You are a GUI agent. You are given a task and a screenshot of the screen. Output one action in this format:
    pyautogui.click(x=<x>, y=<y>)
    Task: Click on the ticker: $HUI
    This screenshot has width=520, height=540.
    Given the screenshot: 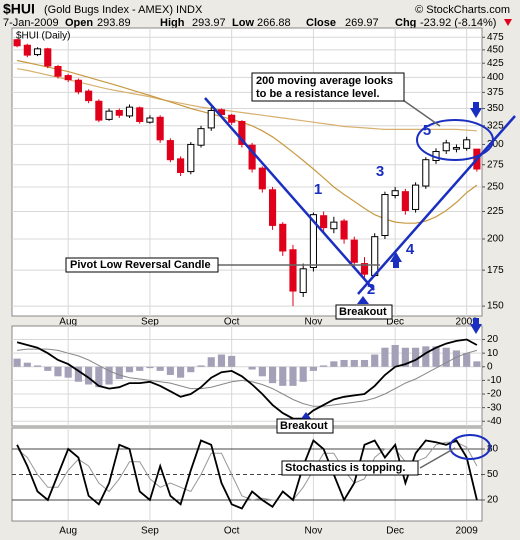 What is the action you would take?
    pyautogui.click(x=19, y=9)
    